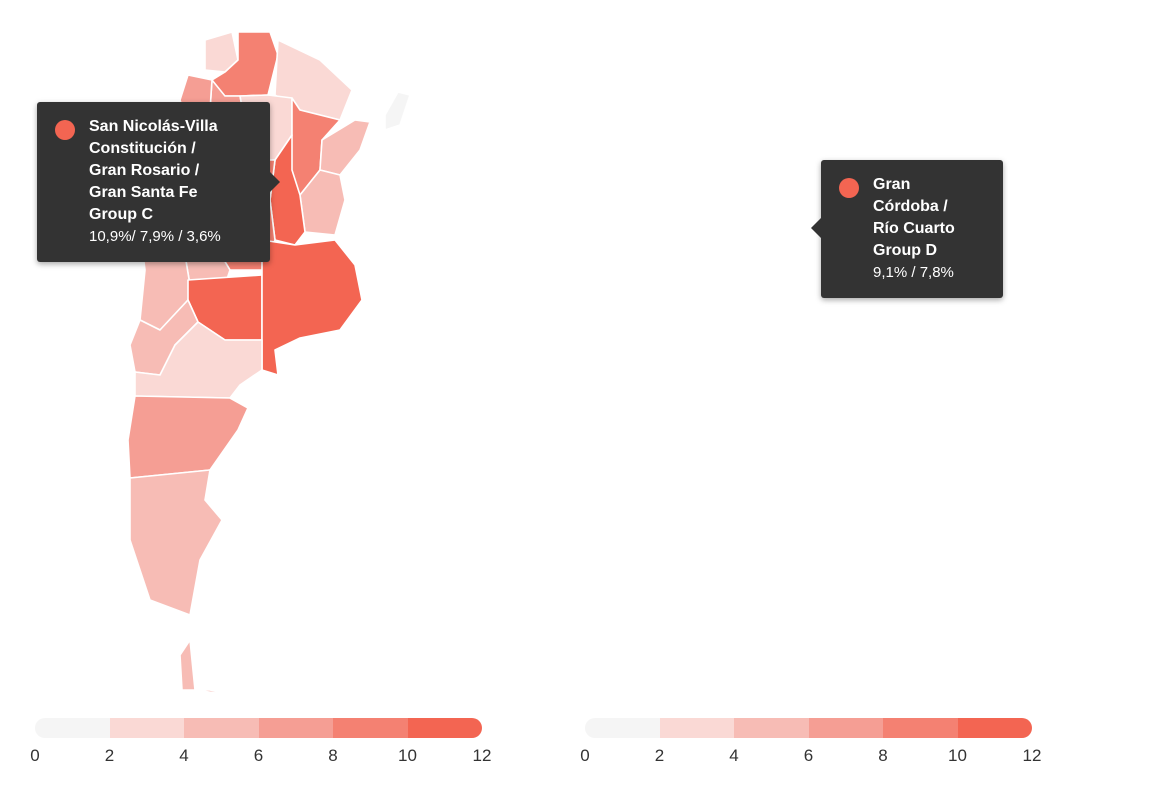 Image resolution: width=1170 pixels, height=806 pixels. I want to click on tooltip-title: Gran Córdoba / Río Cuarto, so click(914, 206).